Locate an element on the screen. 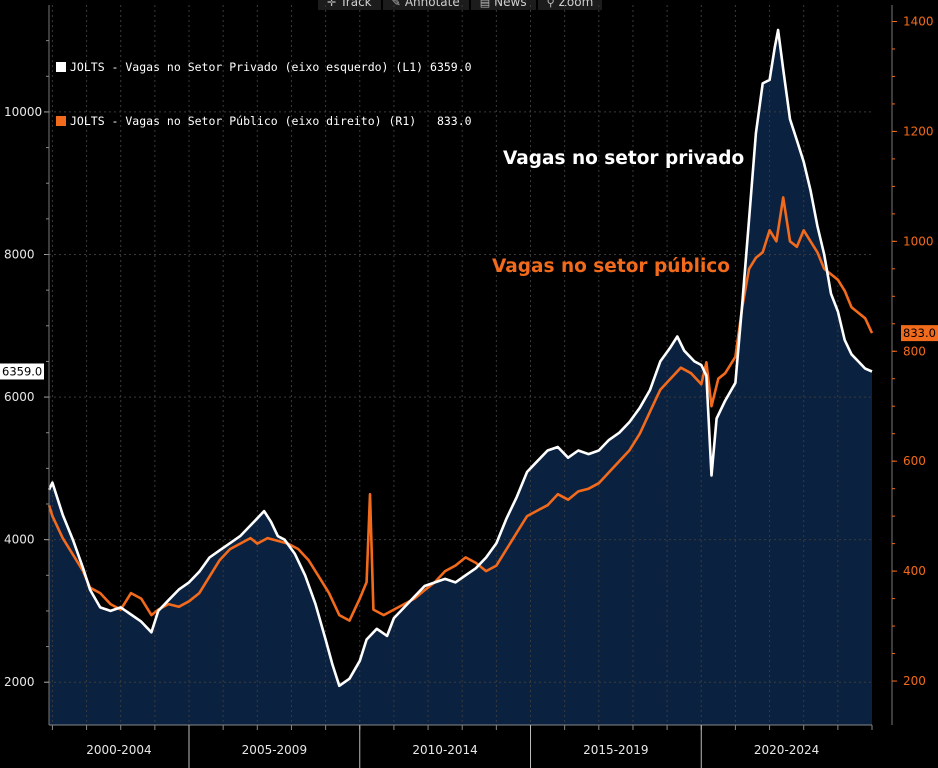 The width and height of the screenshot is (938, 768). annotate-button: ✎ Annotate is located at coordinates (425, 5).